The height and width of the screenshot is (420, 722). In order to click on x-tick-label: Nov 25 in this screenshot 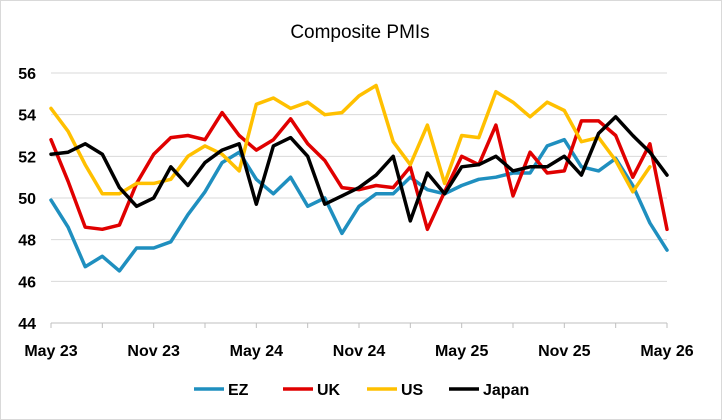, I will do `click(564, 351)`.